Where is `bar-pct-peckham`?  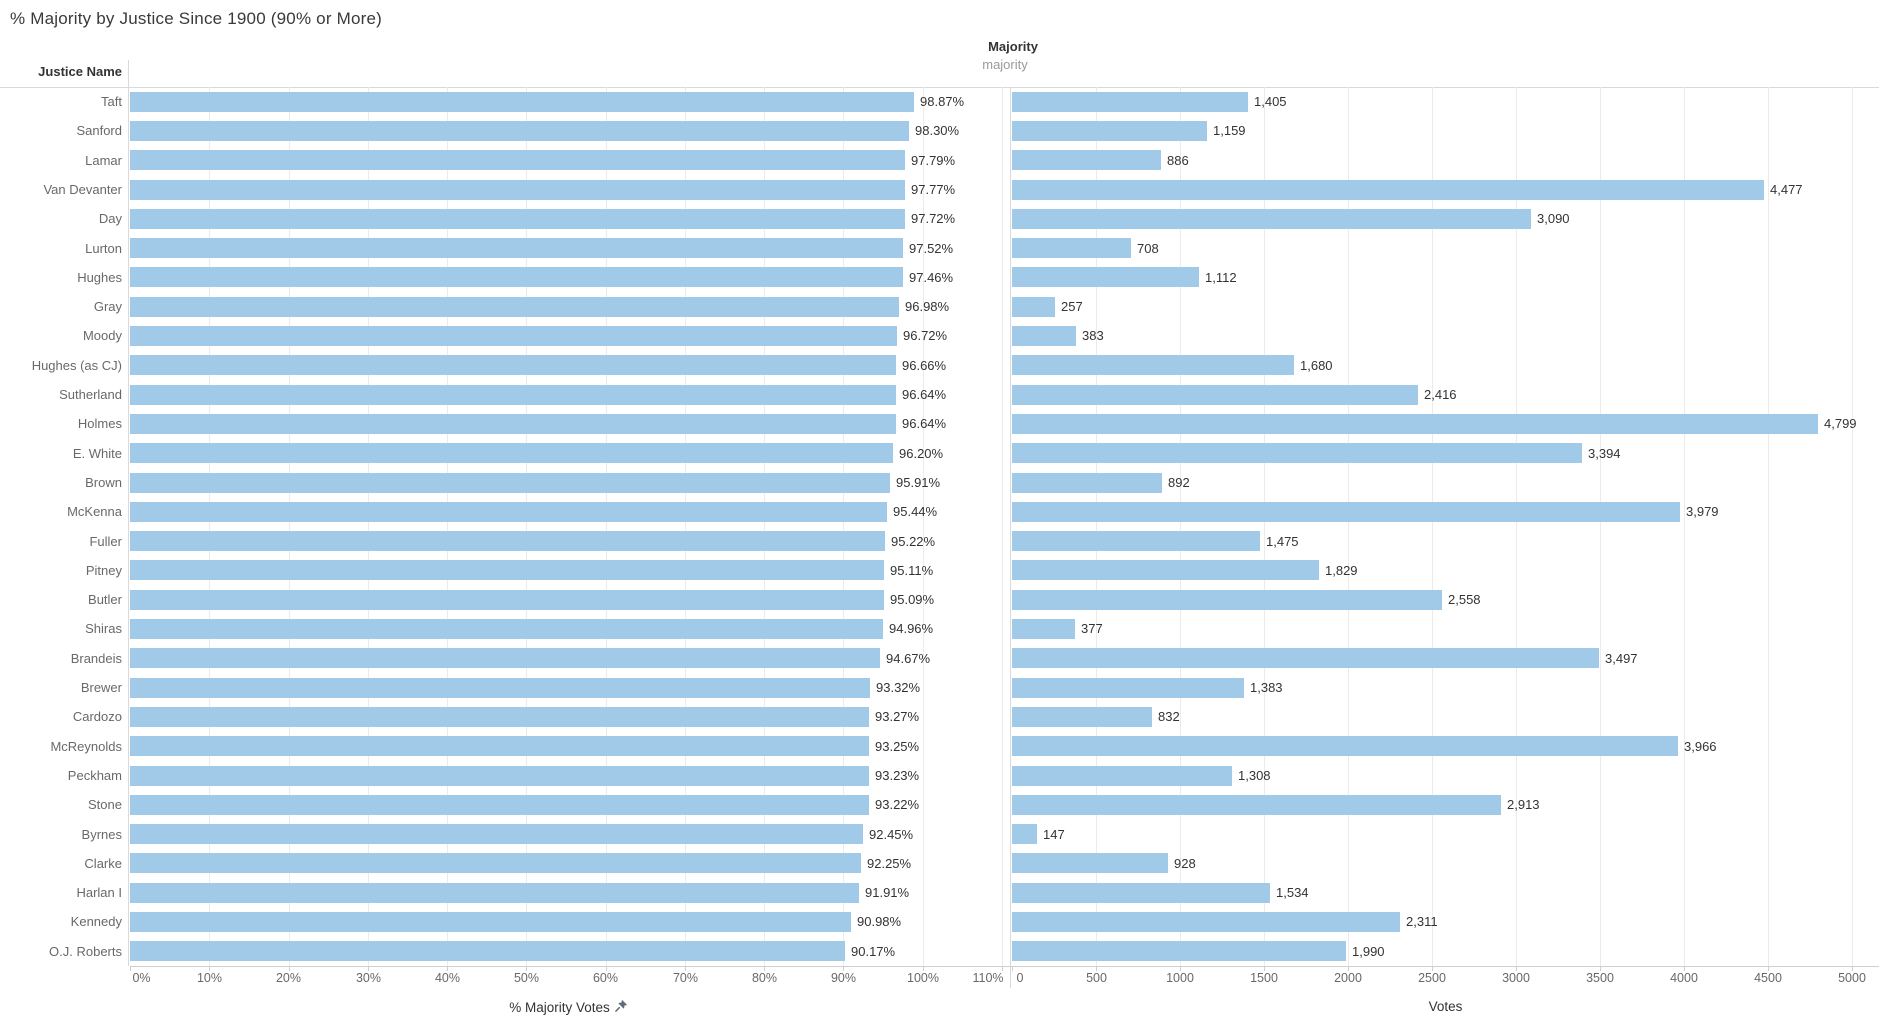
bar-pct-peckham is located at coordinates (499, 775).